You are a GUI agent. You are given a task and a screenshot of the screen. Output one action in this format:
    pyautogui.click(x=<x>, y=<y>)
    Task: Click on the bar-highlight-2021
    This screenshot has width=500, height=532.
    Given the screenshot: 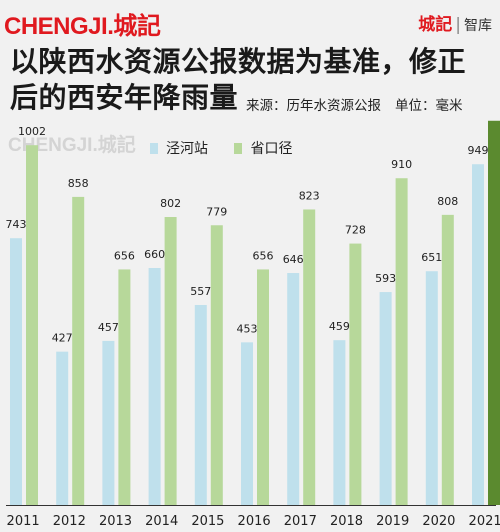 What is the action you would take?
    pyautogui.click(x=494, y=312)
    